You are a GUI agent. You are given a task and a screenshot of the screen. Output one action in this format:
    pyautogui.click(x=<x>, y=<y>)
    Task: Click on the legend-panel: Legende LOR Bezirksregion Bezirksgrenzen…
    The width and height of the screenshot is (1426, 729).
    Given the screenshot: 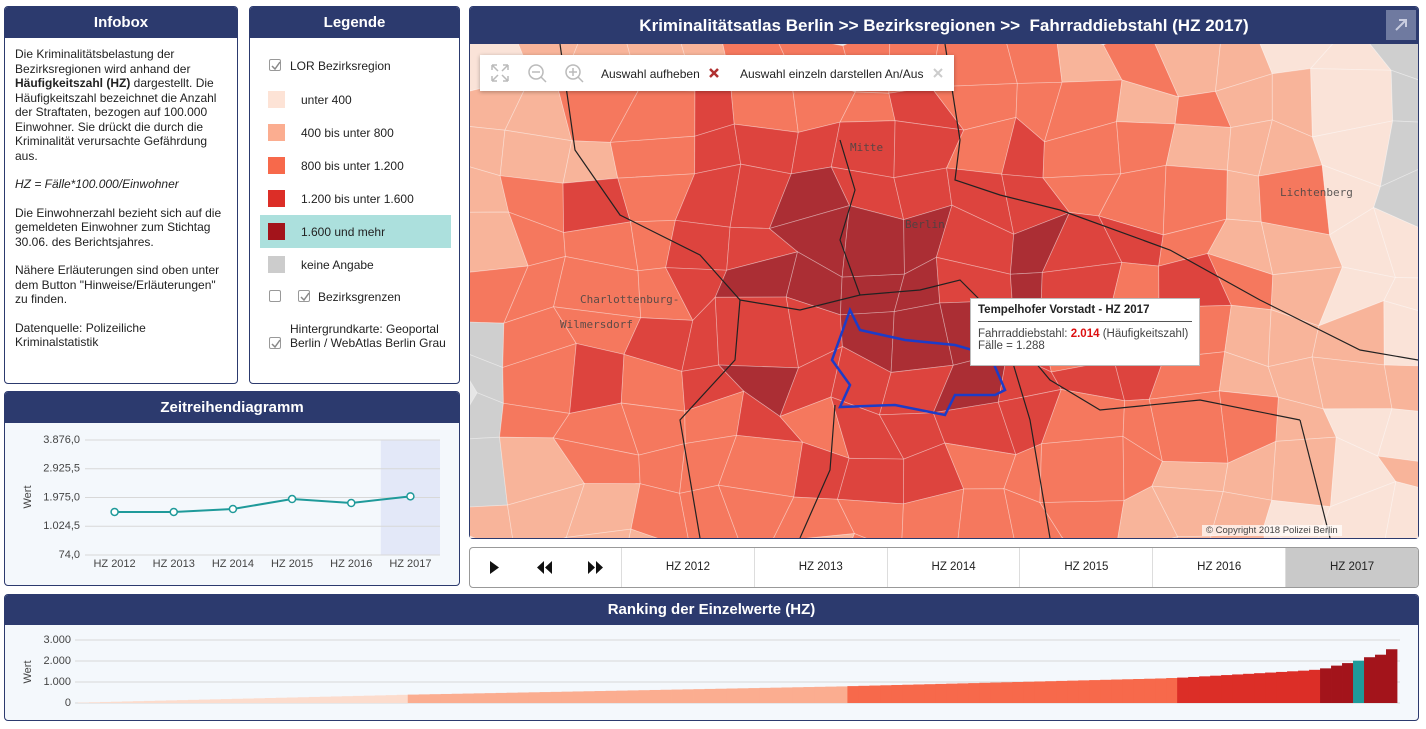 What is the action you would take?
    pyautogui.click(x=354, y=195)
    